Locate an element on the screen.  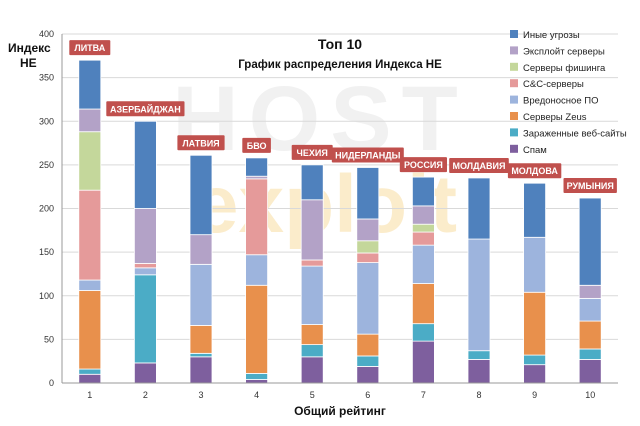
y-axis-title-line2: НЕ is located at coordinates (28, 63).